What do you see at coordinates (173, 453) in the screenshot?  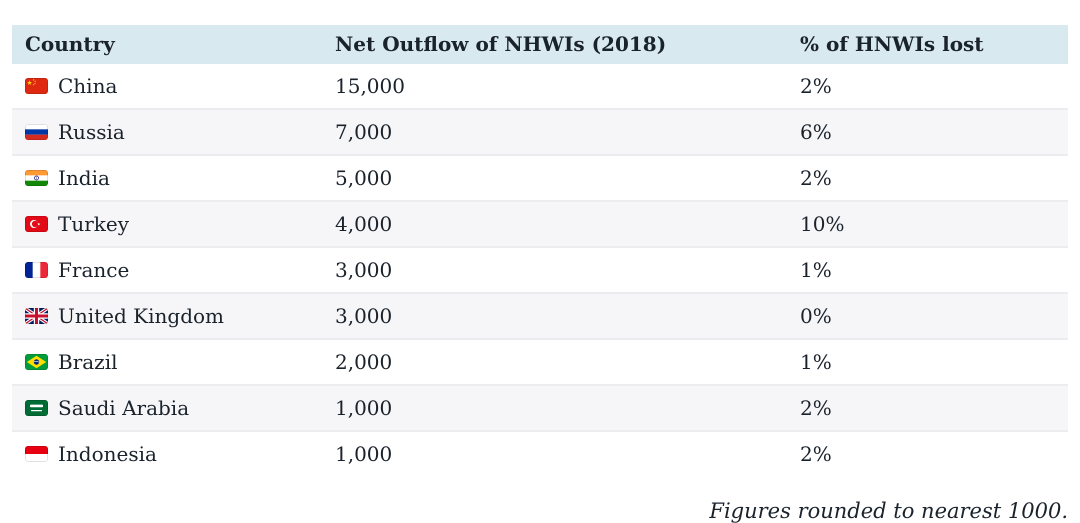 I see `country-cell: Indonesia` at bounding box center [173, 453].